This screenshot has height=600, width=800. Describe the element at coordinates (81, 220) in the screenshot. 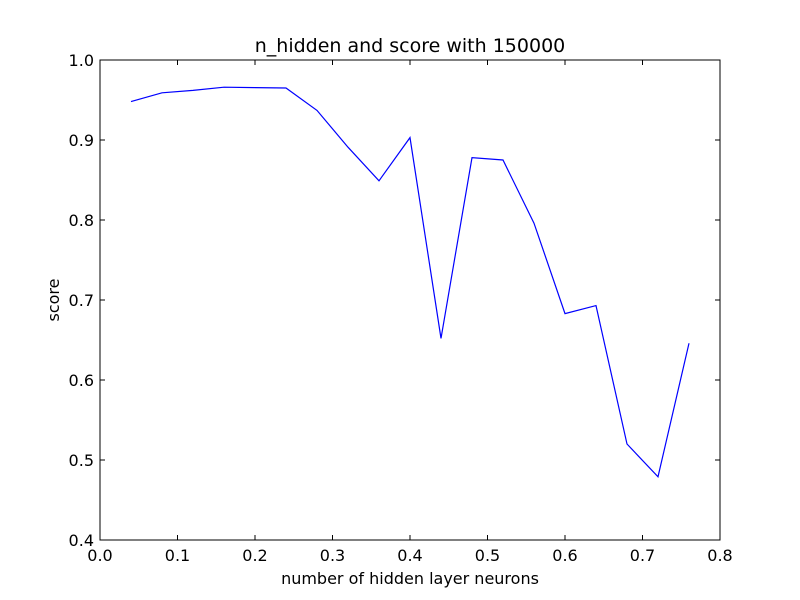

I see `y-tick-label: 0.8` at that location.